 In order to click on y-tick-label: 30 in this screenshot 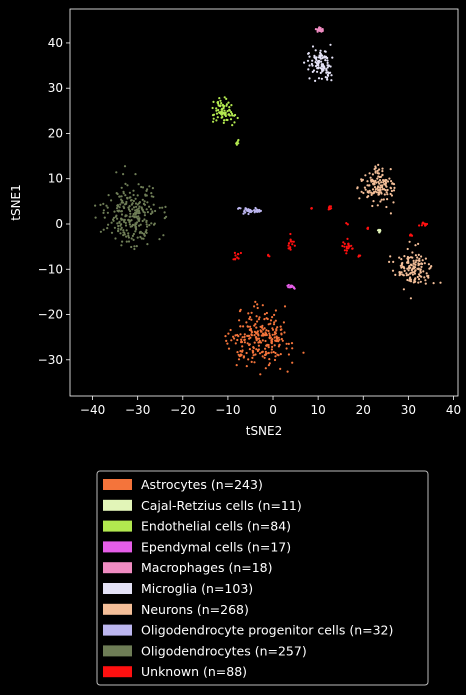, I will do `click(55, 88)`.